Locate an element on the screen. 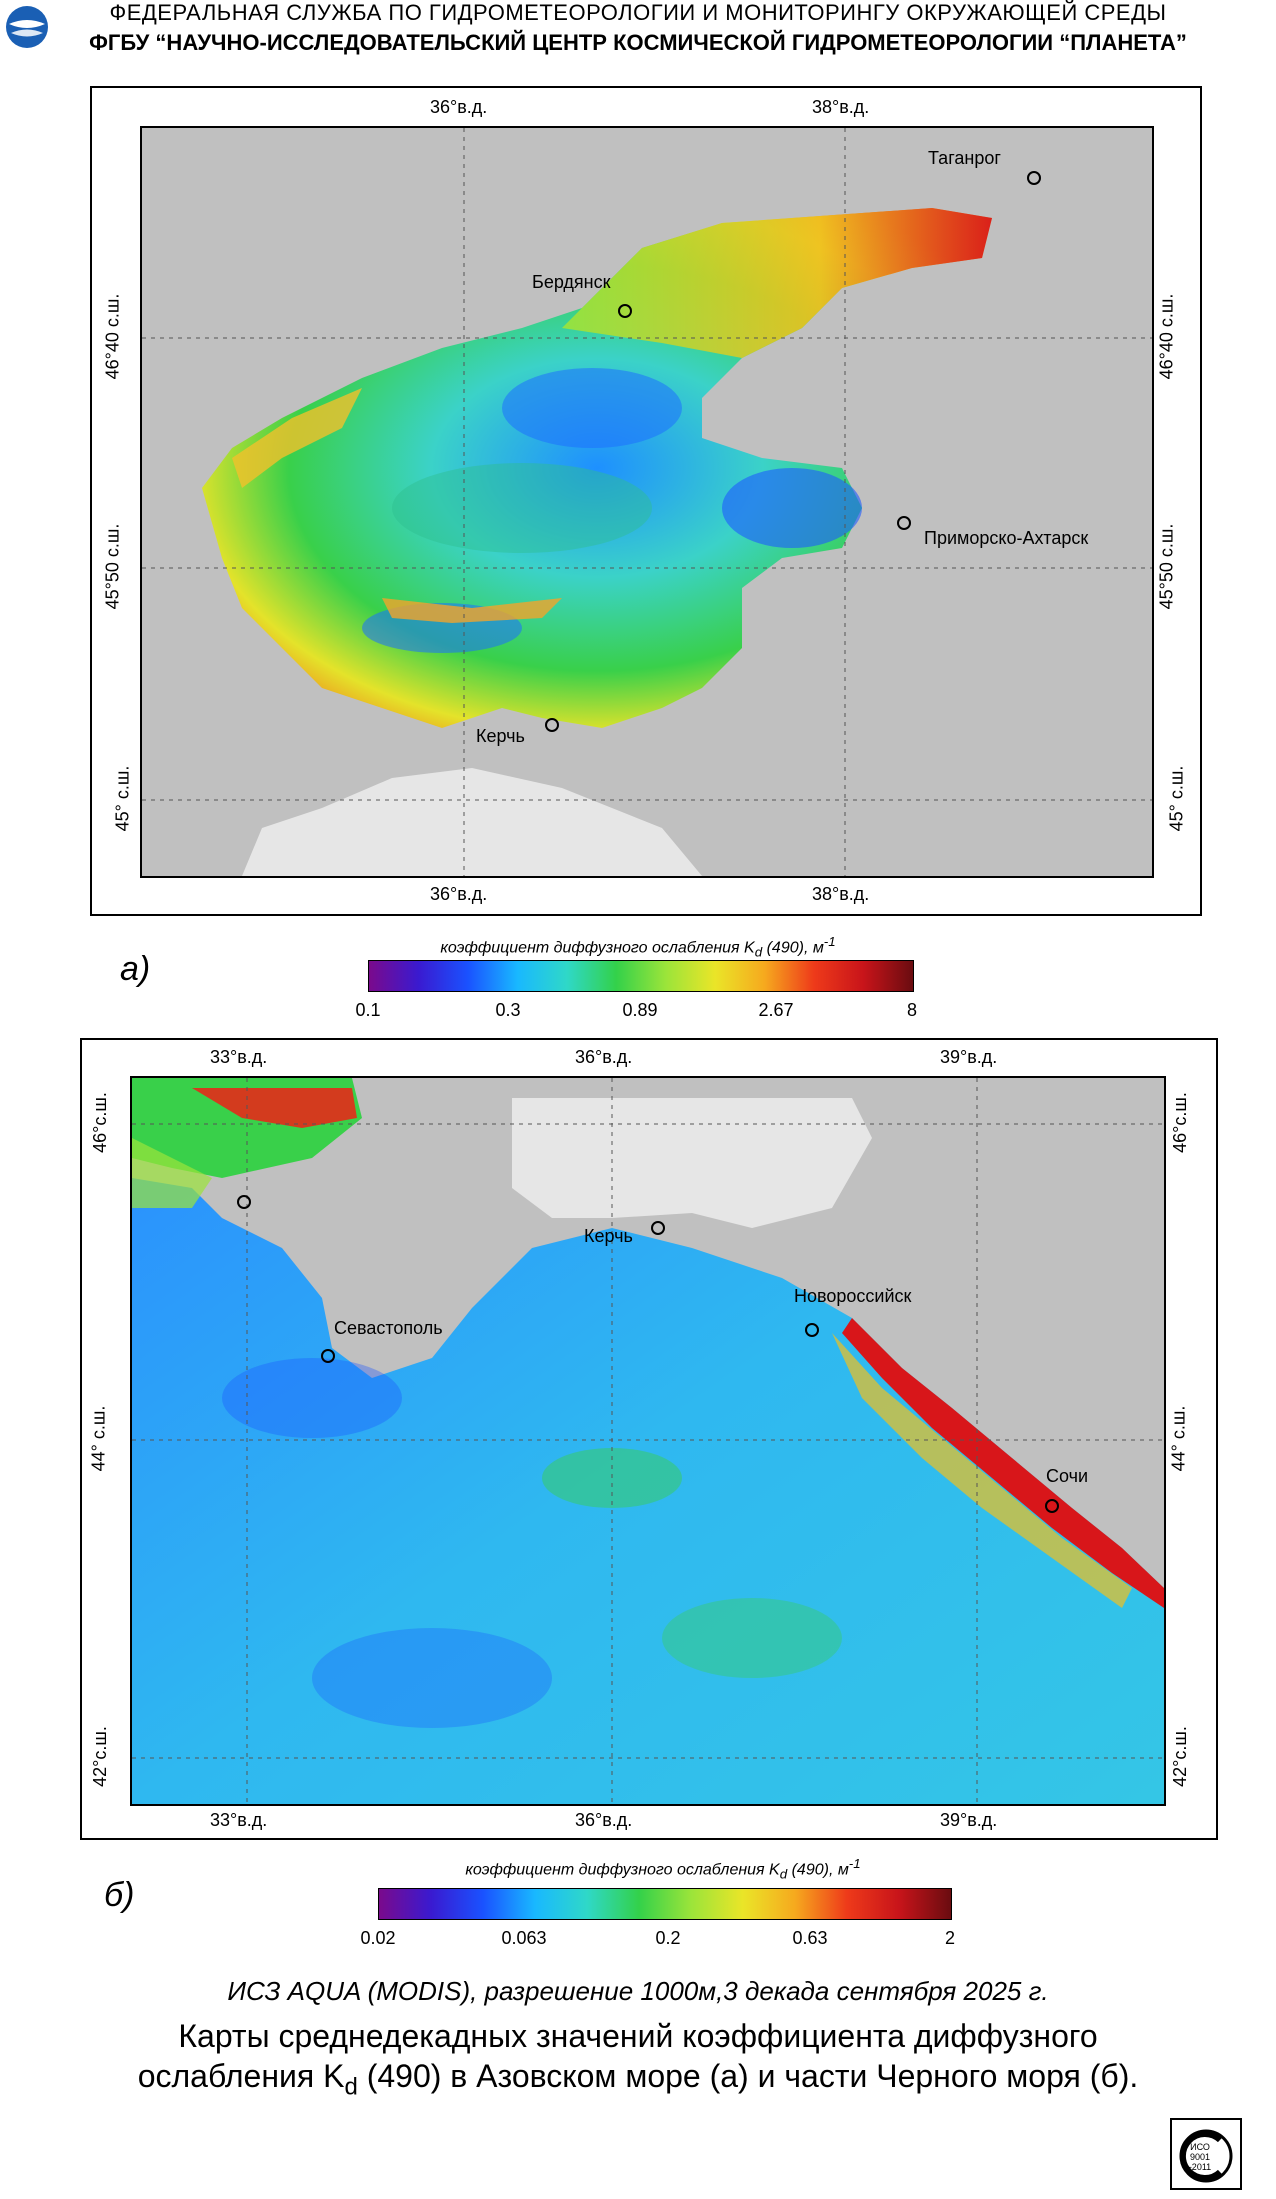 This screenshot has height=2199, width=1276. city-berdyansk: Бердянск is located at coordinates (571, 282).